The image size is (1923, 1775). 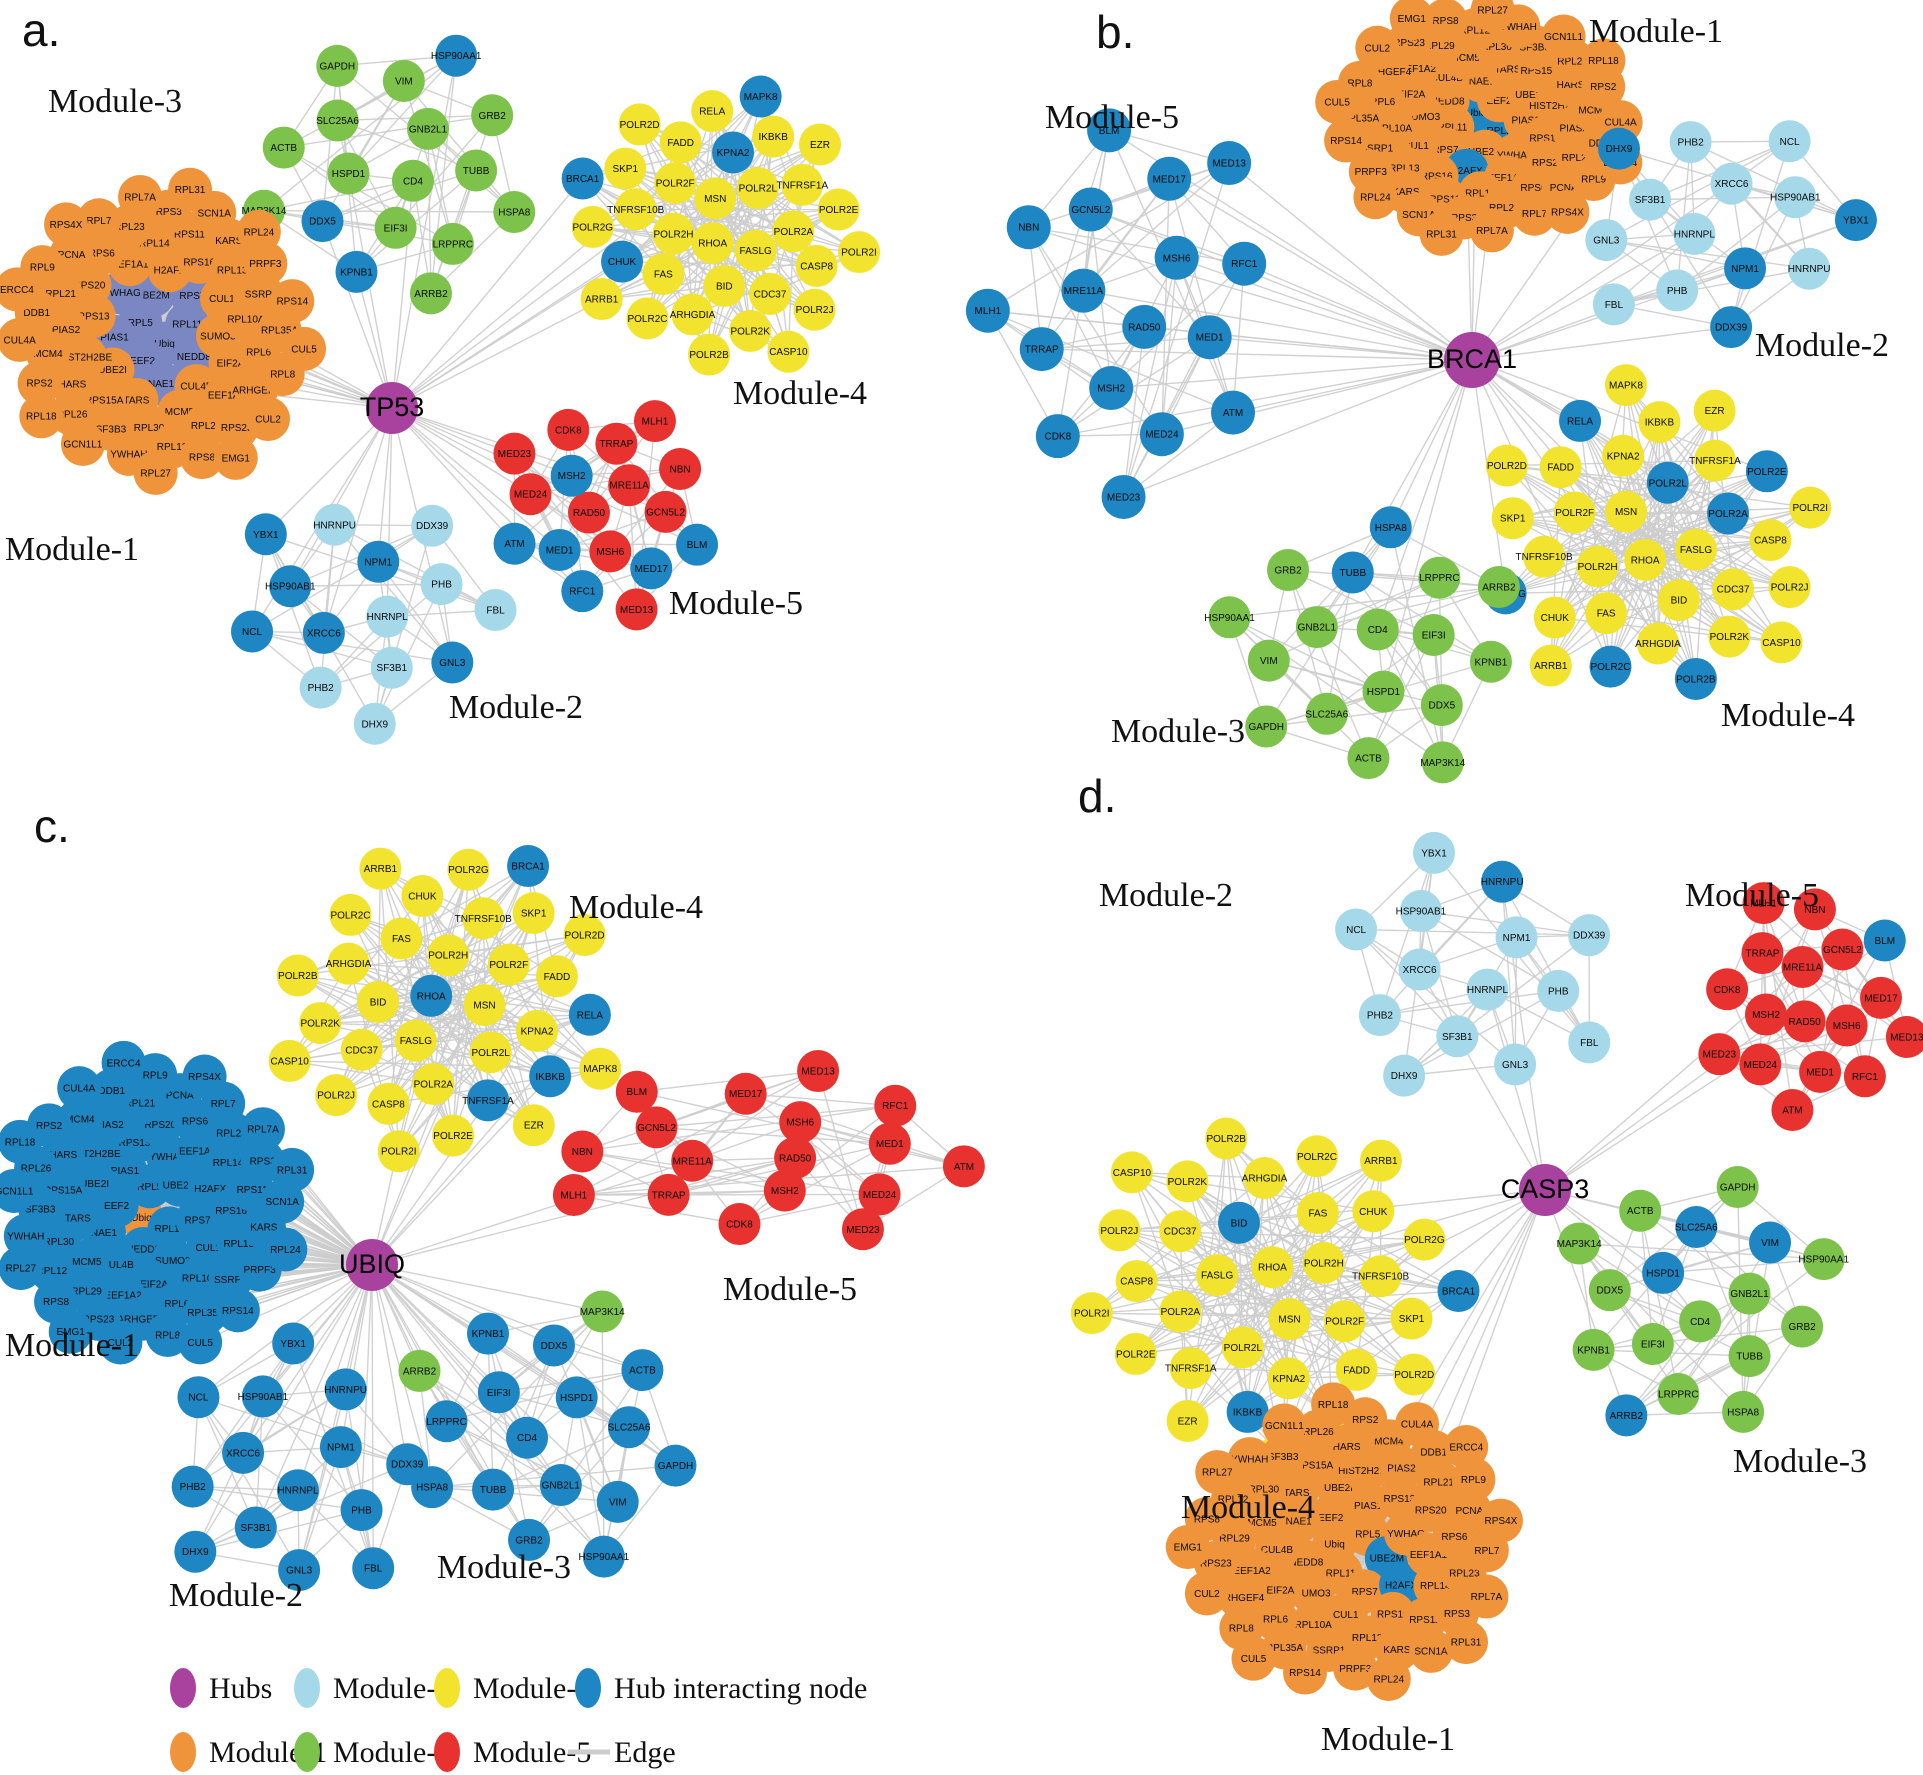 I want to click on gene-node-MLH1, so click(x=654, y=421).